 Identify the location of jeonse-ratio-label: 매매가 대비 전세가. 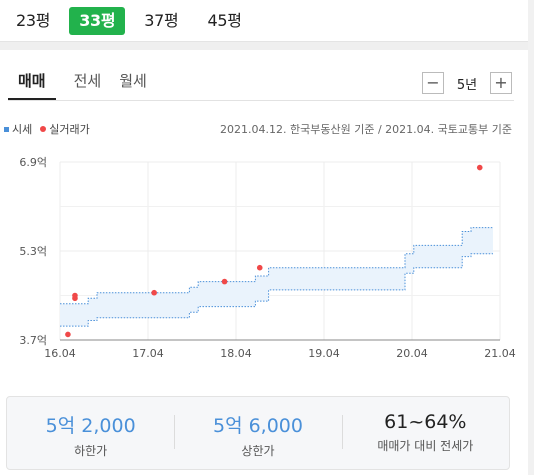
(425, 446).